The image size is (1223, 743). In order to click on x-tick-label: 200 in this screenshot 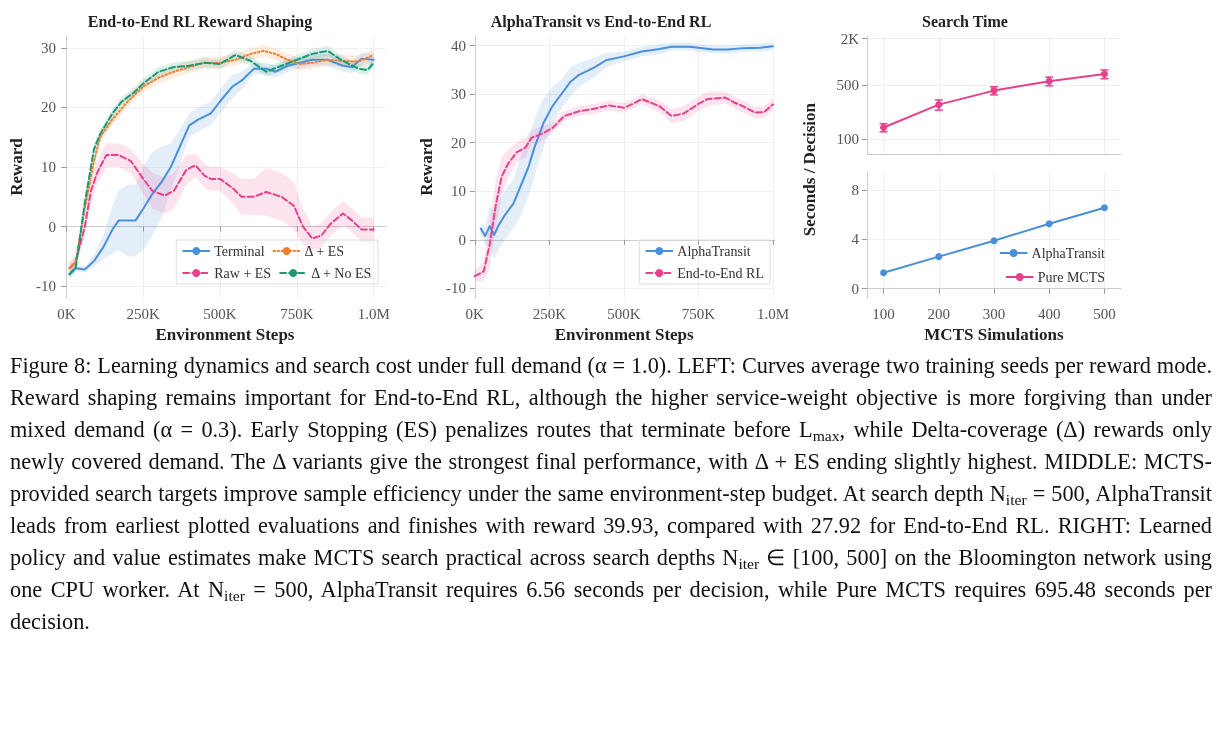, I will do `click(939, 313)`.